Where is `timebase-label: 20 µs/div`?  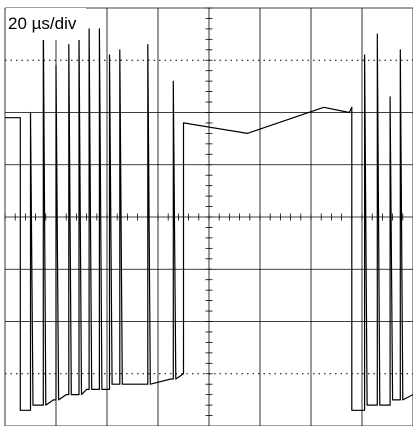
timebase-label: 20 µs/div is located at coordinates (46, 24).